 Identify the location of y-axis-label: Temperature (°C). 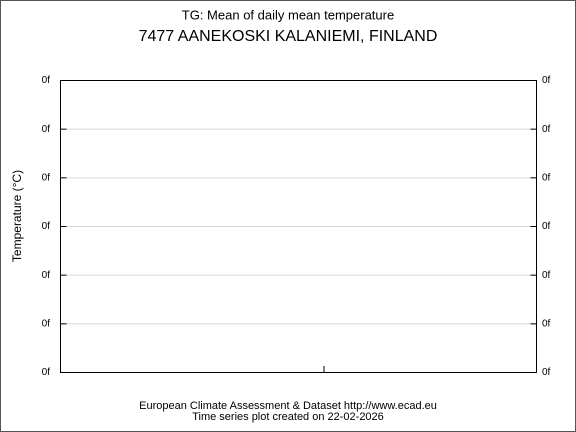
(17, 216).